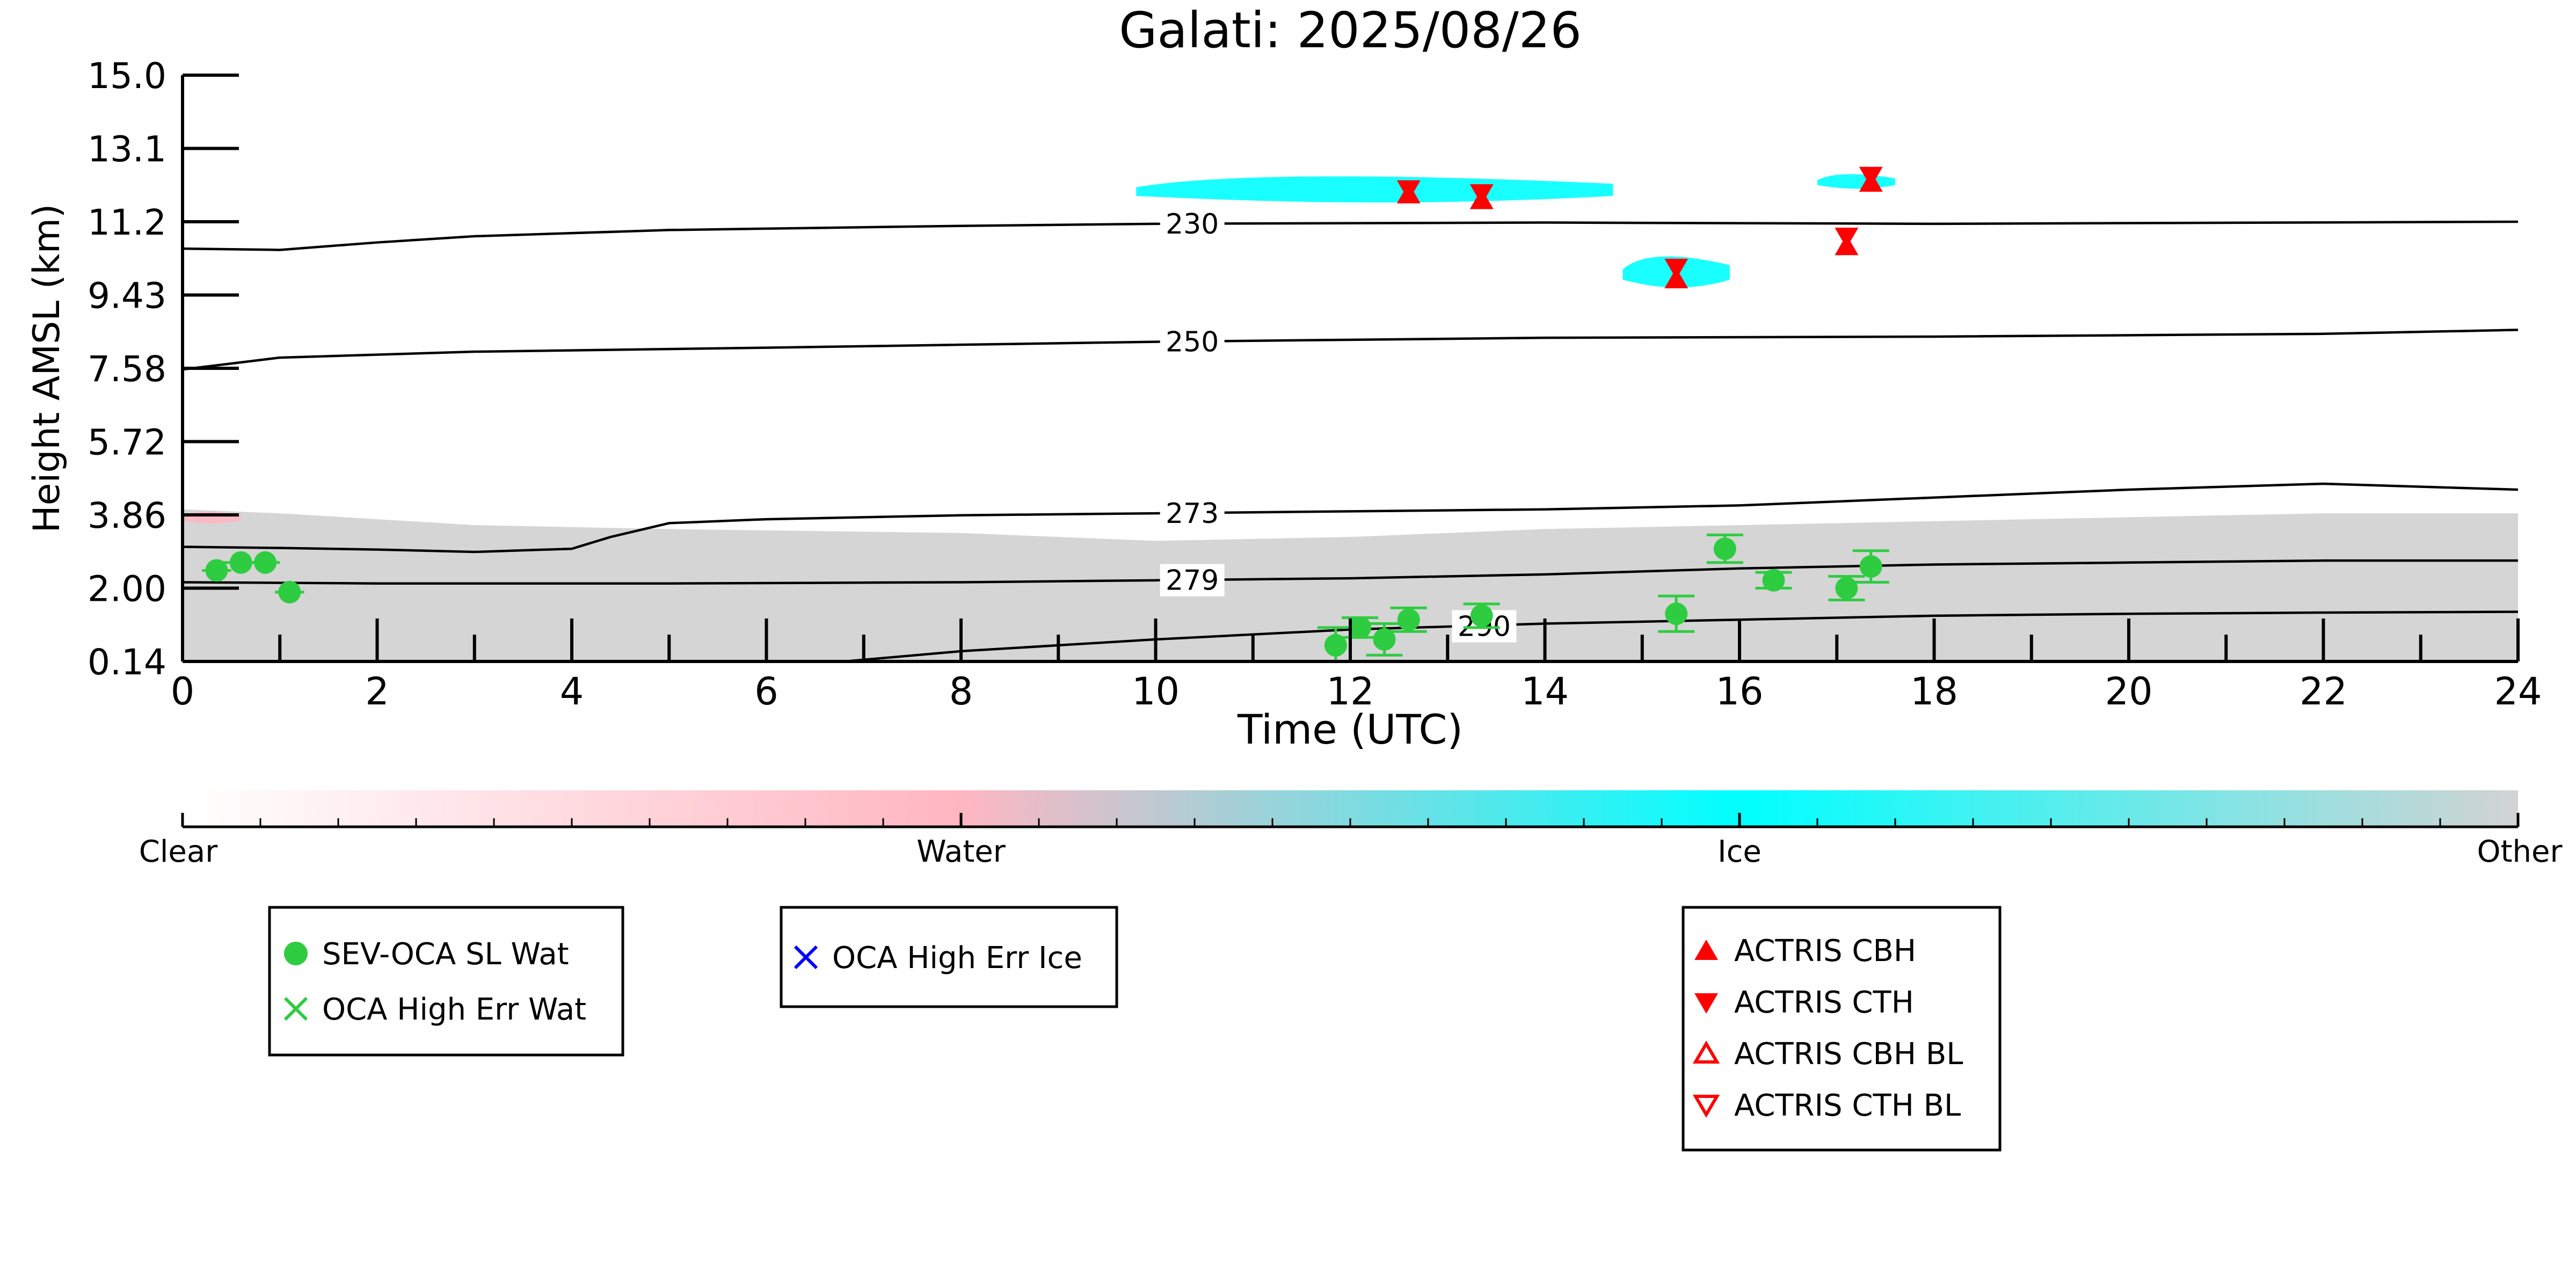 The width and height of the screenshot is (2576, 1288). What do you see at coordinates (957, 958) in the screenshot?
I see `legend-label: OCA High Err Ice` at bounding box center [957, 958].